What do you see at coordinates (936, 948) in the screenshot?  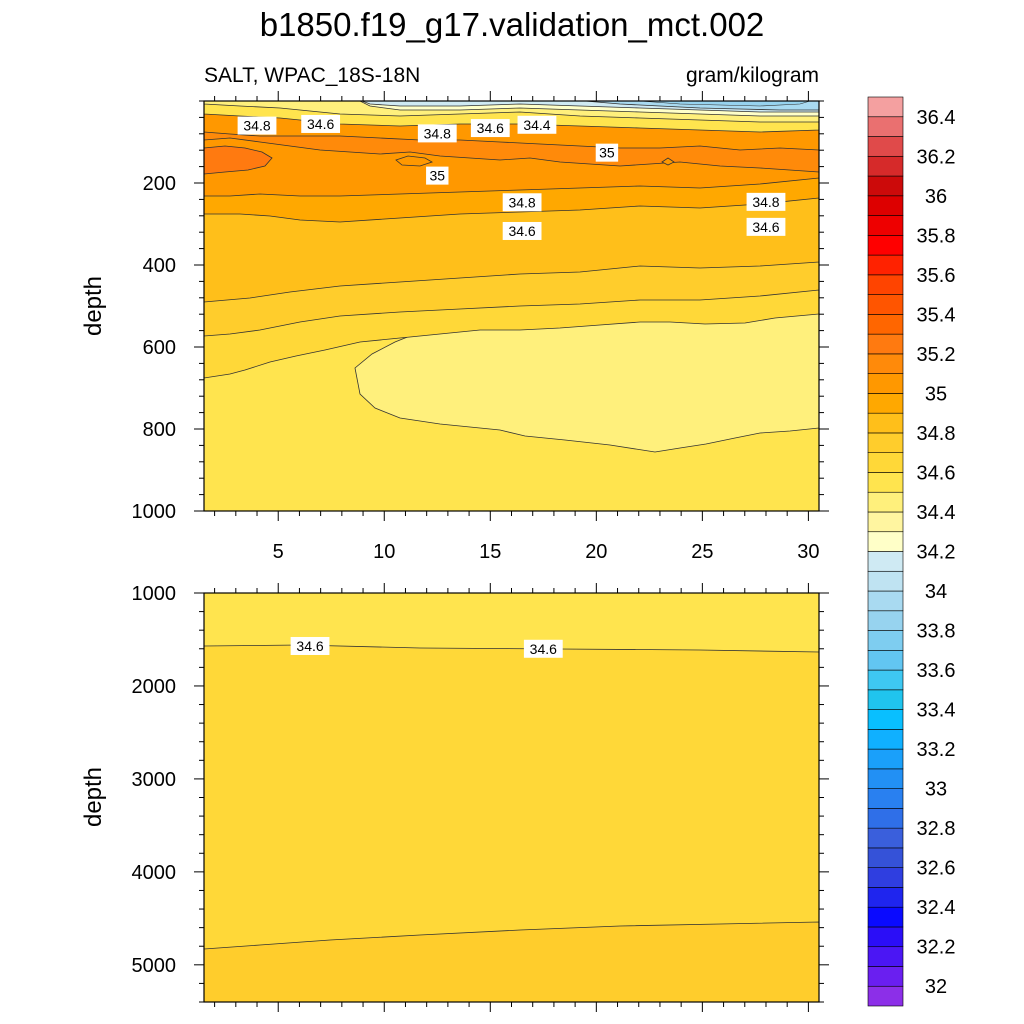 I see `colorbar-tick-label: 32.2` at bounding box center [936, 948].